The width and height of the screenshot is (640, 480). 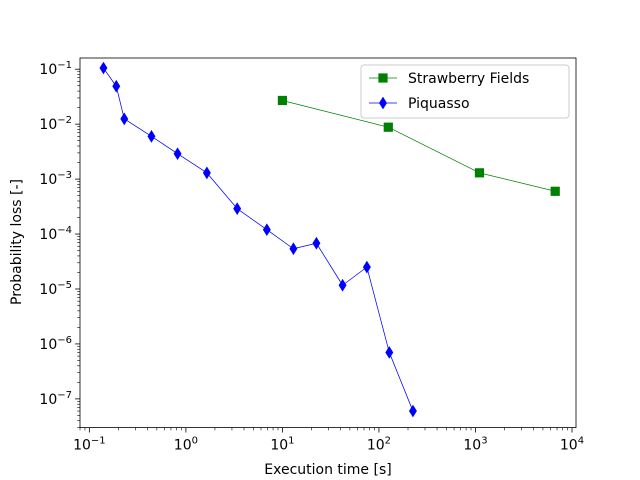 I want to click on legend-box, so click(x=465, y=91).